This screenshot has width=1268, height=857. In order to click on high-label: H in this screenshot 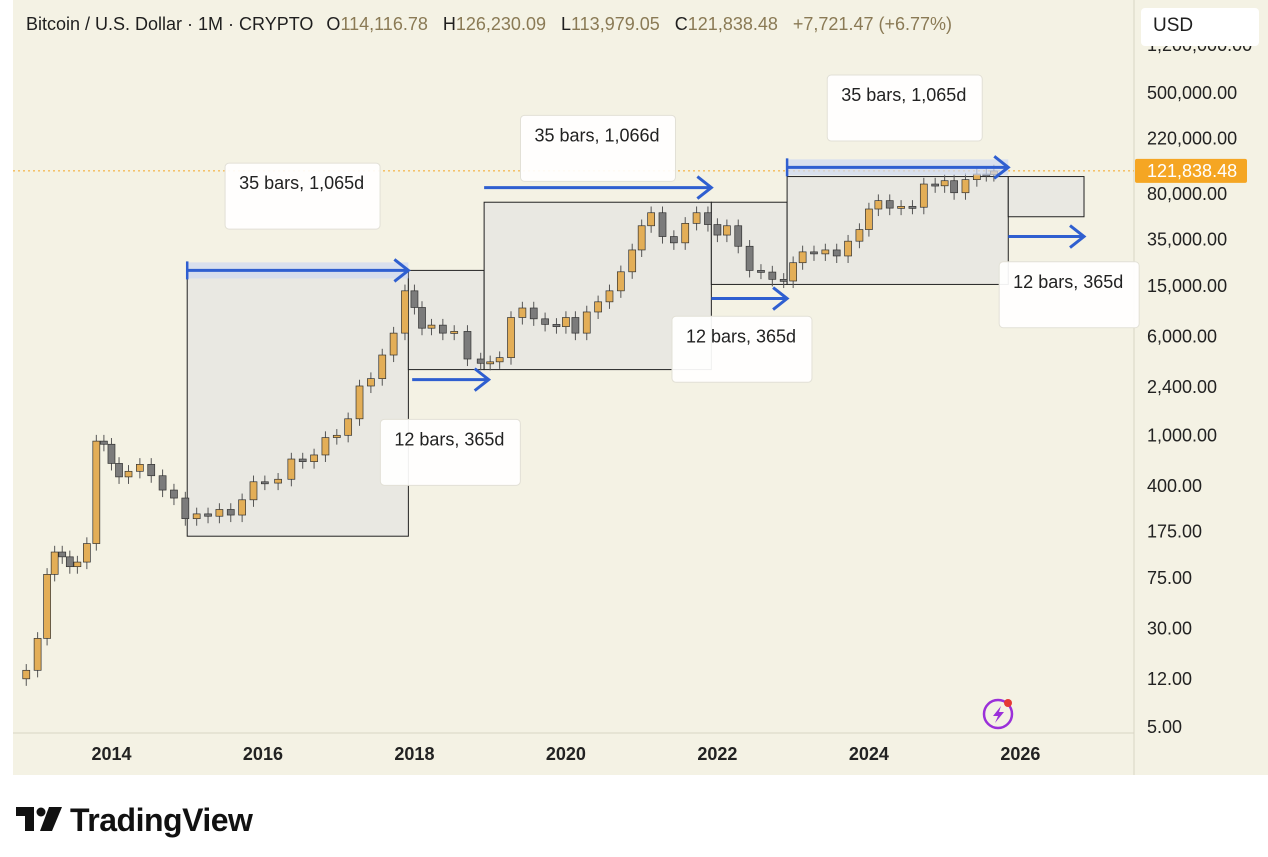, I will do `click(449, 24)`.